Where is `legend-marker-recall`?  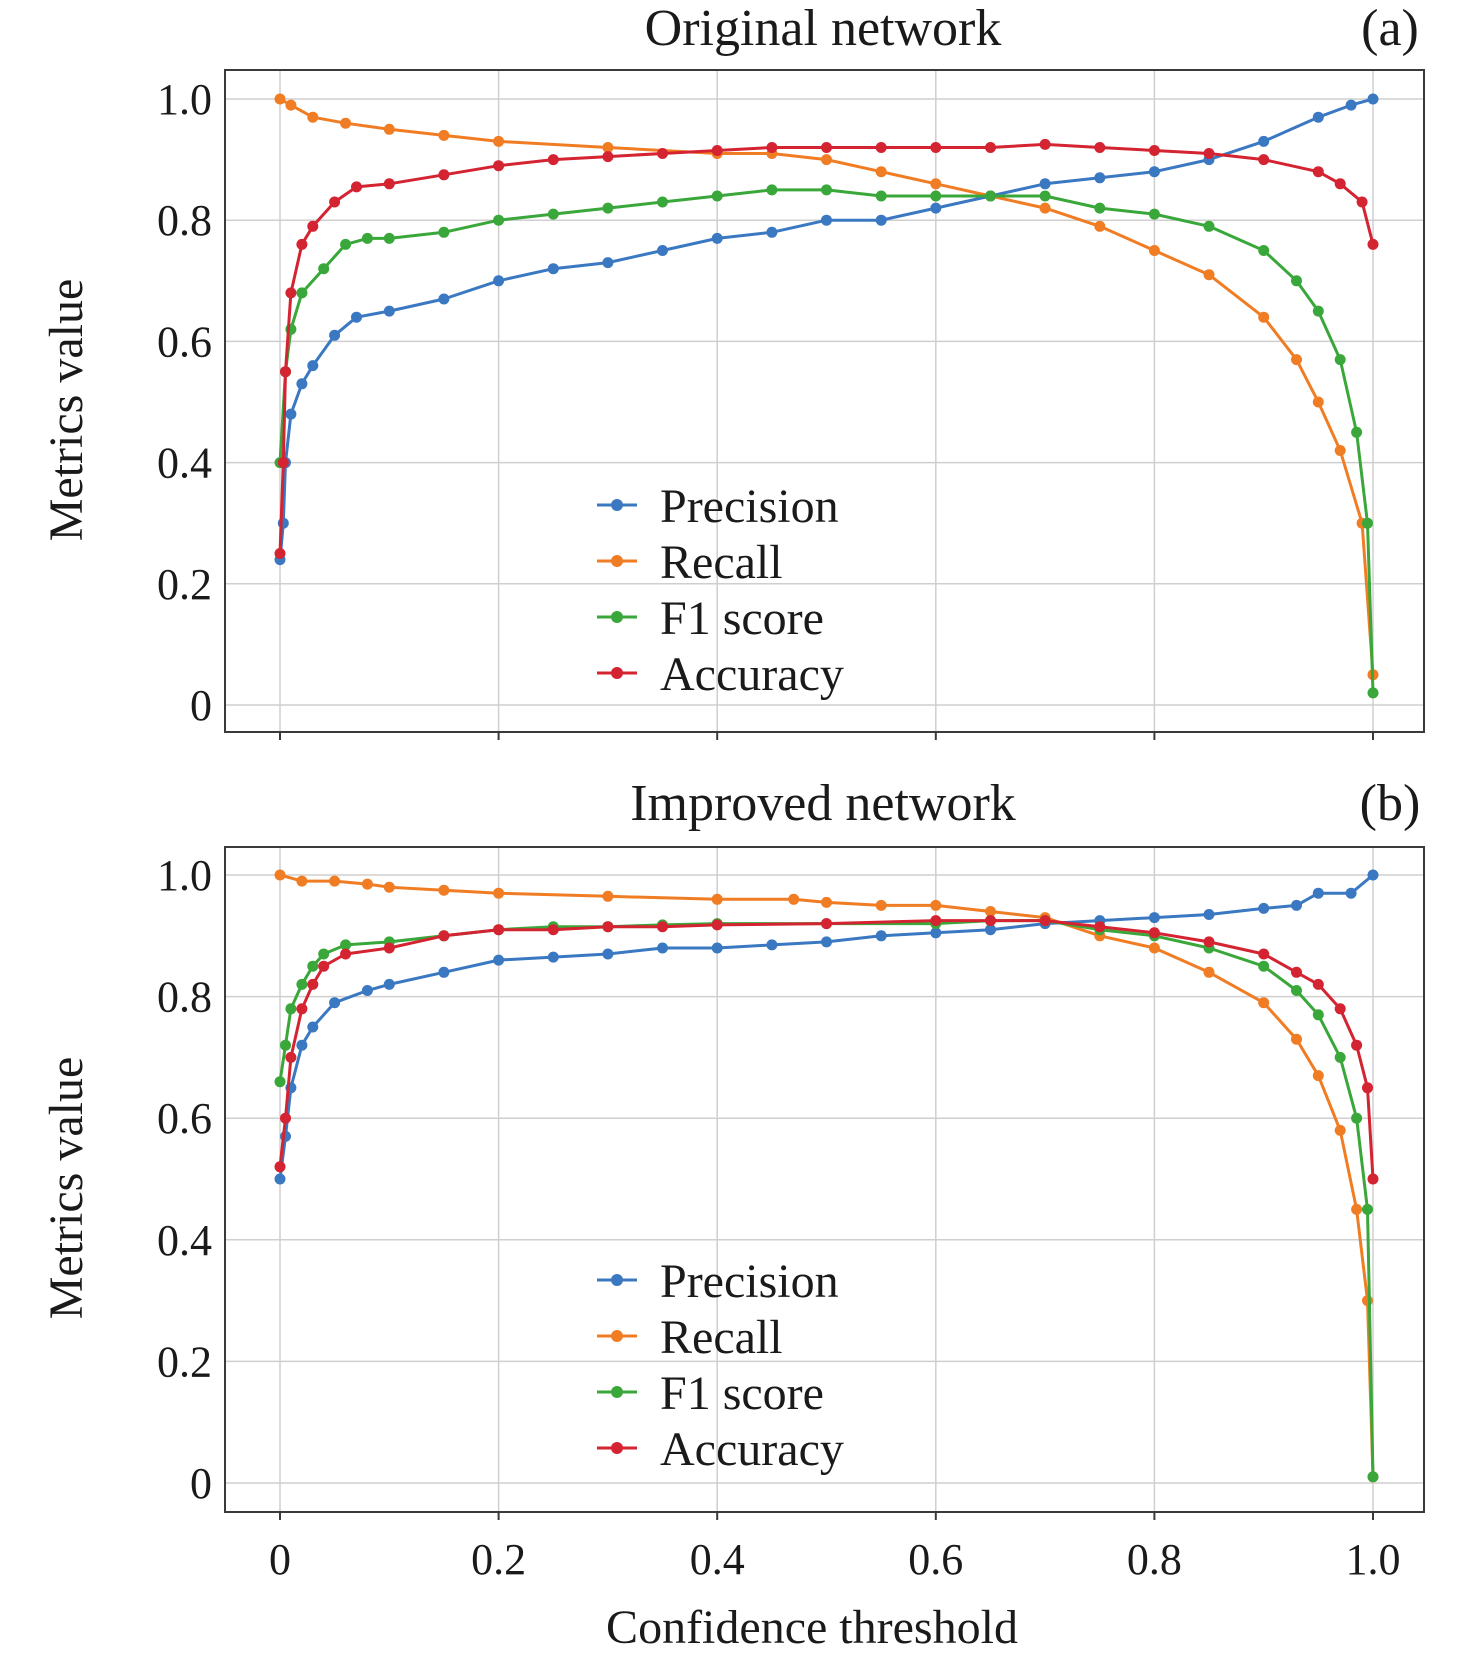 legend-marker-recall is located at coordinates (617, 1336).